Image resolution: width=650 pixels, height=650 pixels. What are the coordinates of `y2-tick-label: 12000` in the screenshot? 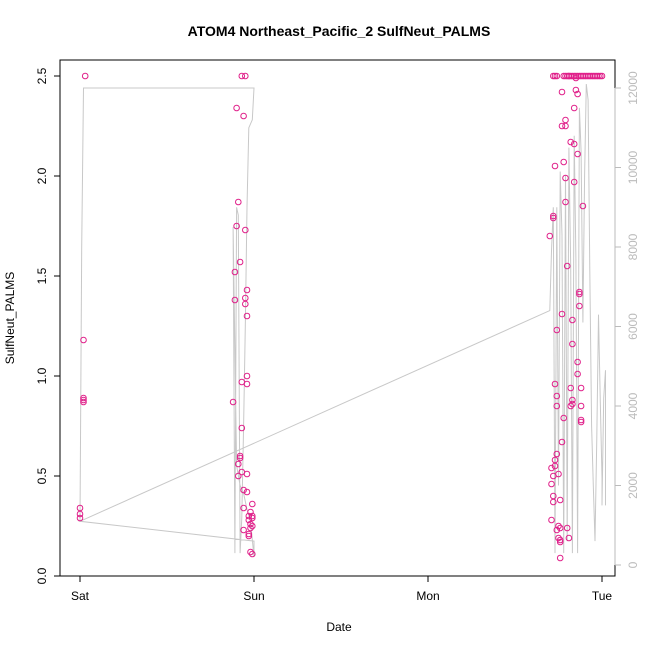 It's located at (633, 88).